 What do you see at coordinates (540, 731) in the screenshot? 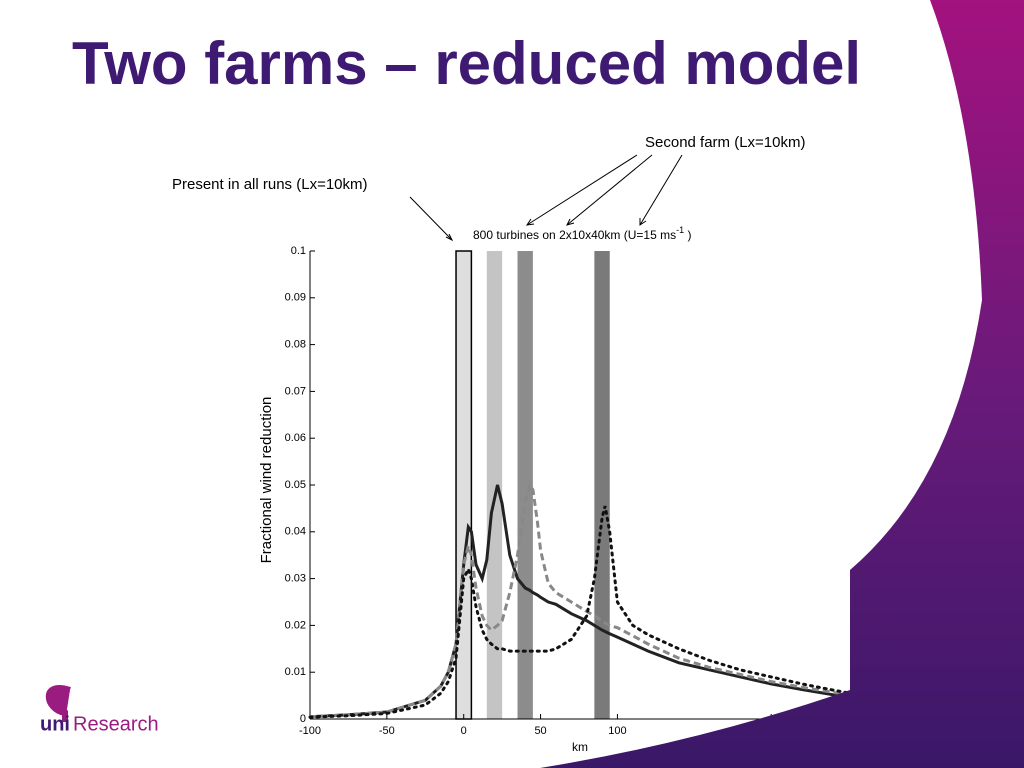
I see `x-tick-label: 50` at bounding box center [540, 731].